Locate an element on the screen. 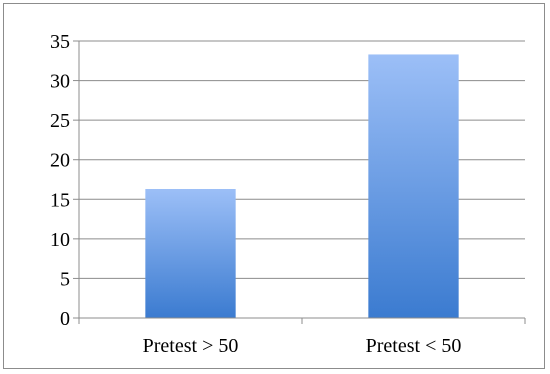 The height and width of the screenshot is (374, 550). x-category-label: Pretest < 50 is located at coordinates (414, 346).